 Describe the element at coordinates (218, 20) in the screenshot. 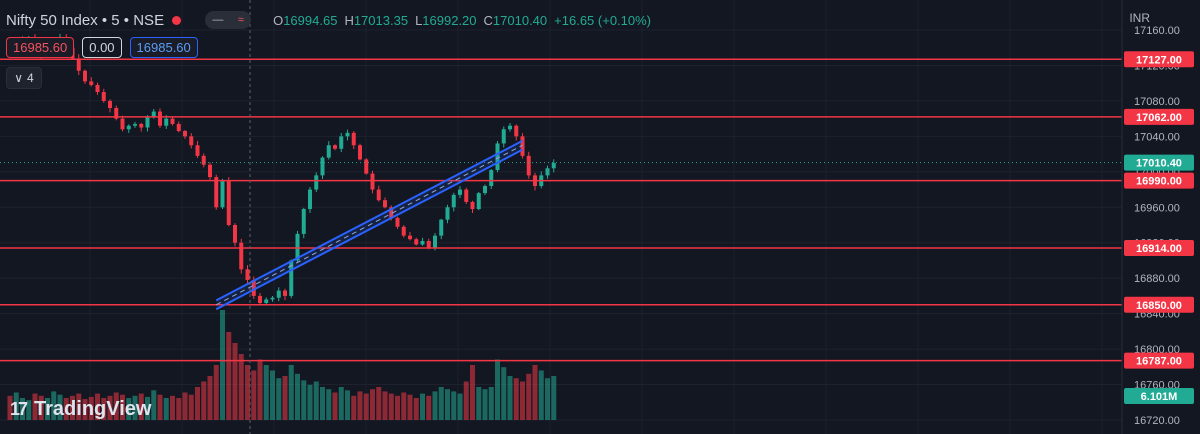

I see `line-style-icon: —` at that location.